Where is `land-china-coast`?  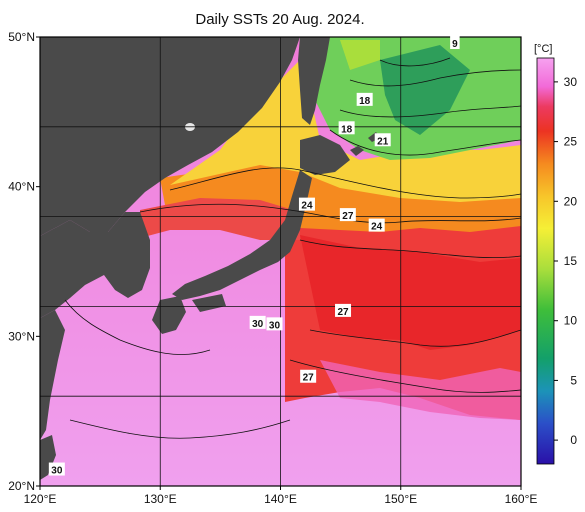 land-china-coast is located at coordinates (52, 375).